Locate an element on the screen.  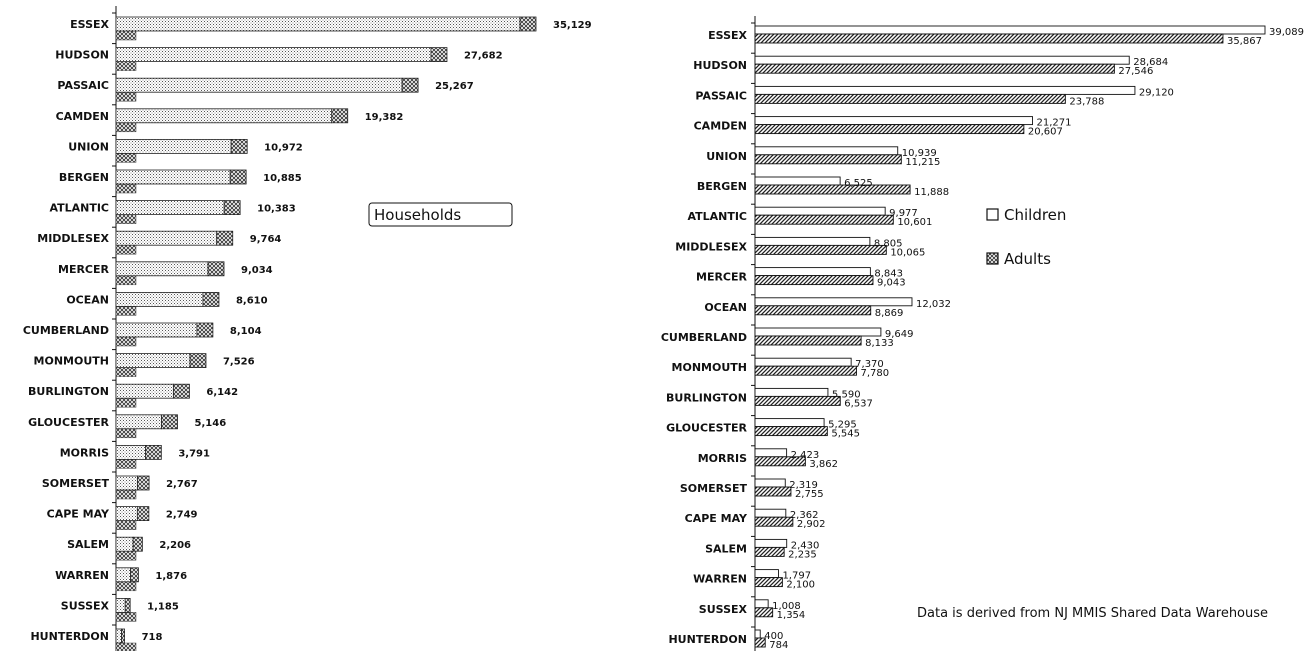
bar-warren is located at coordinates (123, 575).